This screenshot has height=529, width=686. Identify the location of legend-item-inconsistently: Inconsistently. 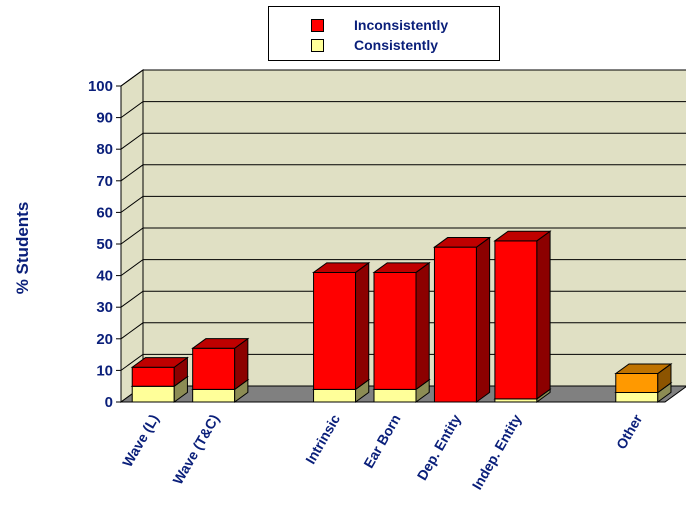
(379, 25).